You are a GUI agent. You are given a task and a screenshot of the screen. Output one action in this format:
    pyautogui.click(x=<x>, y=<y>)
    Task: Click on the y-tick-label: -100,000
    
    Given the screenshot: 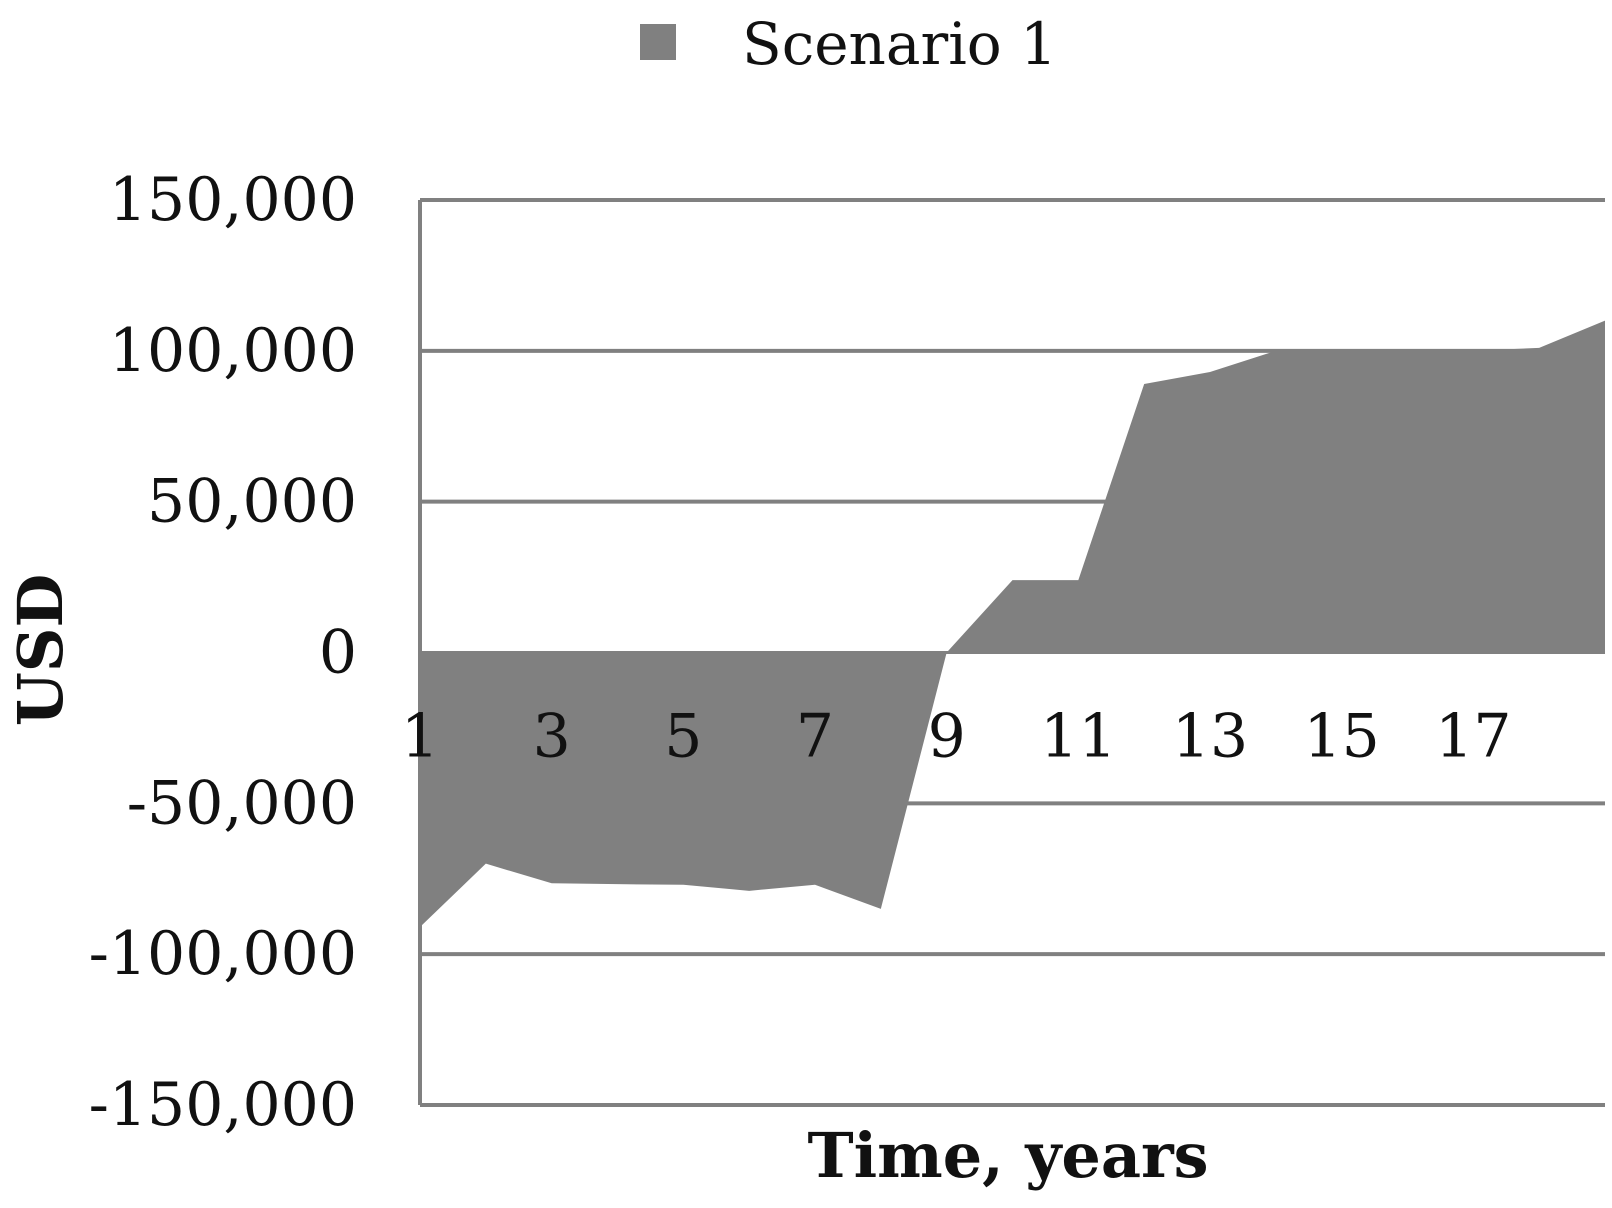 What is the action you would take?
    pyautogui.click(x=223, y=954)
    